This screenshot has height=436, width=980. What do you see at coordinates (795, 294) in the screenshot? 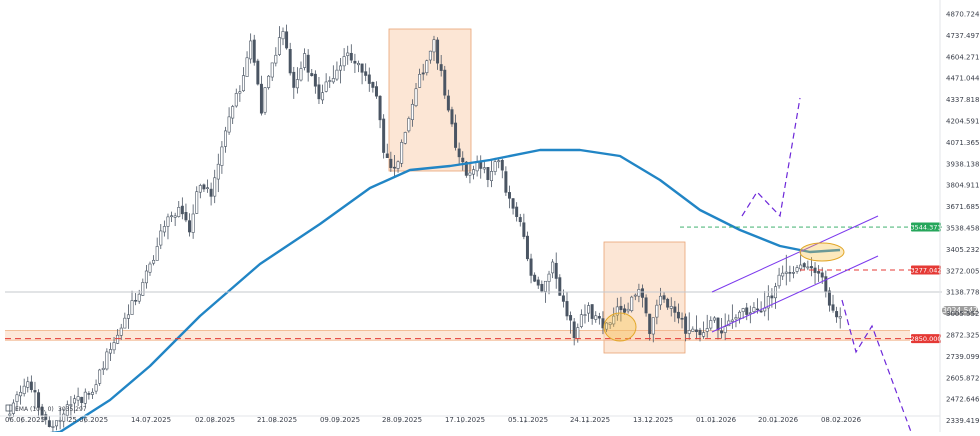
I see `channel-lower-line` at bounding box center [795, 294].